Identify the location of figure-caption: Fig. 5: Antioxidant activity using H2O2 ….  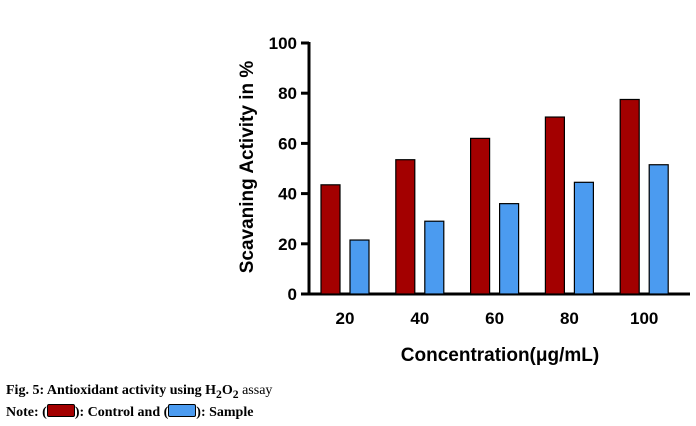
(139, 402).